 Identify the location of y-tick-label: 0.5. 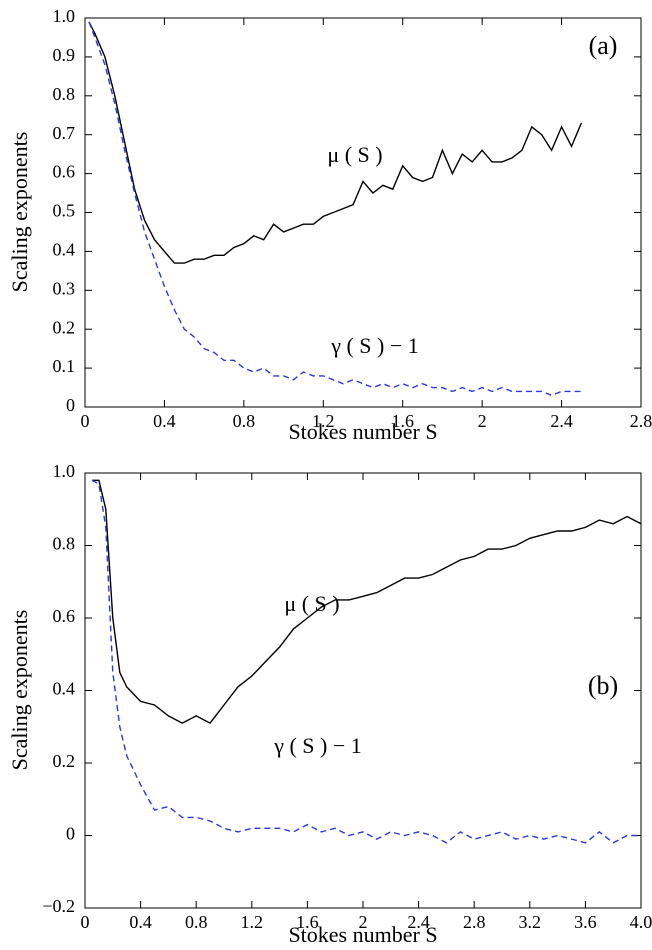
(64, 211).